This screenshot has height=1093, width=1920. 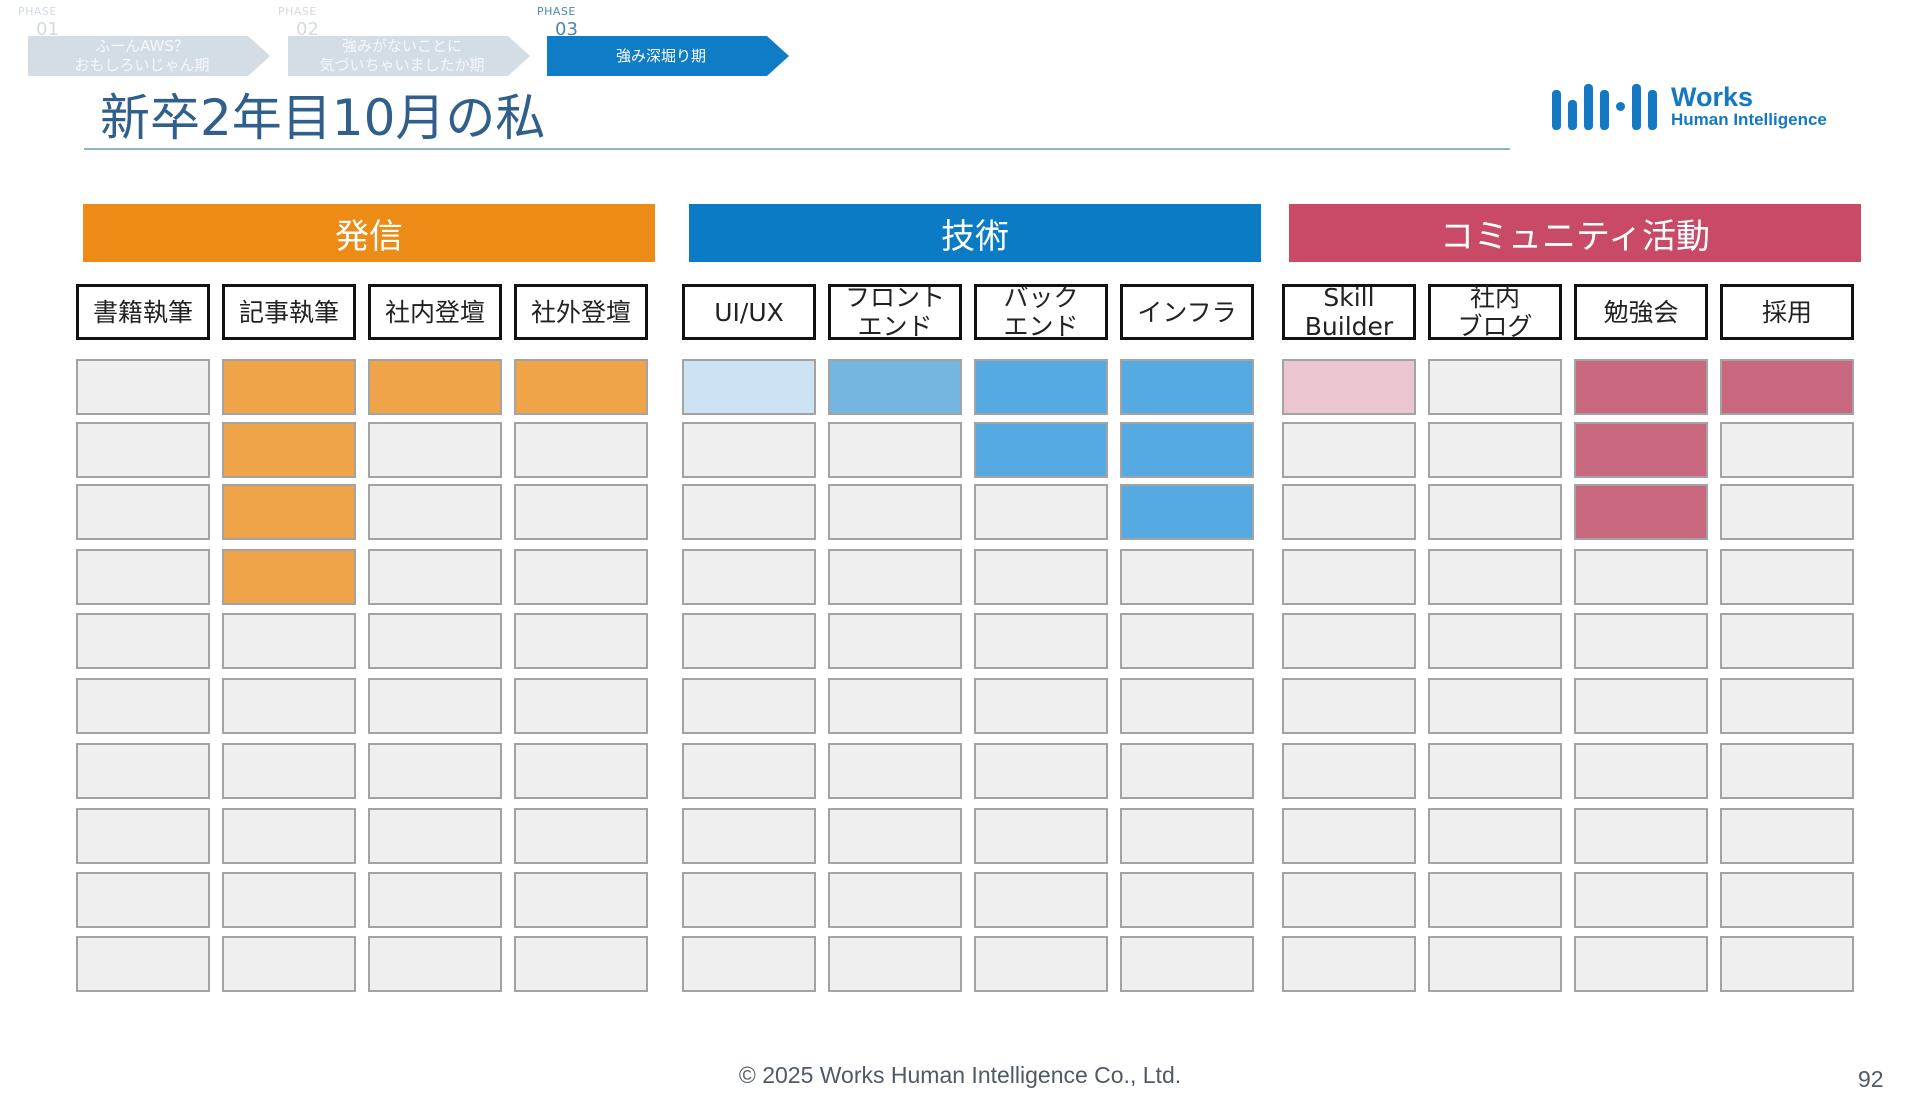 What do you see at coordinates (1689, 106) in the screenshot?
I see `company-logo: Works Human Intelligence` at bounding box center [1689, 106].